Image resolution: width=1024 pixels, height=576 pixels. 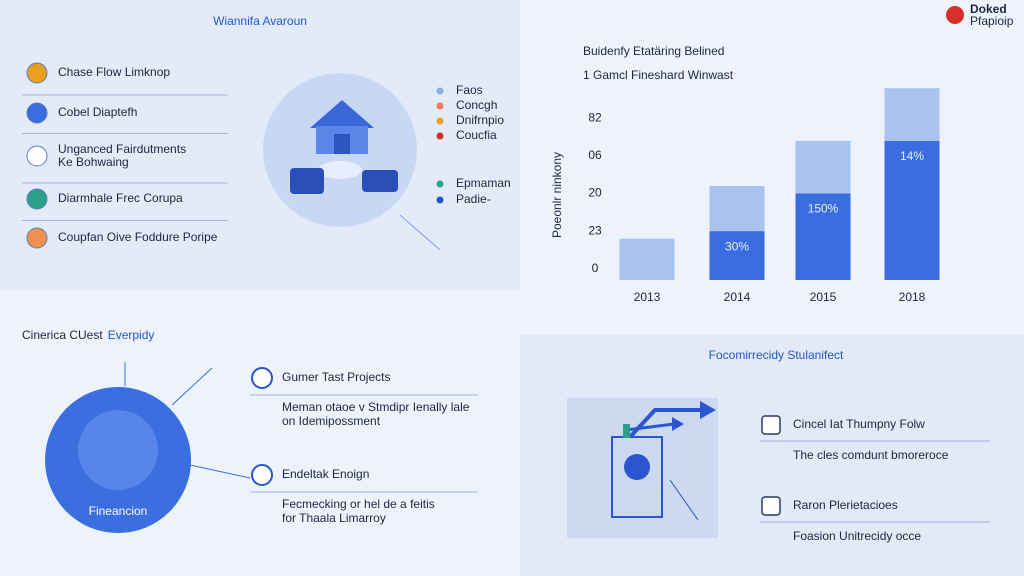 What do you see at coordinates (118, 511) in the screenshot?
I see `circle-label: Fineancion` at bounding box center [118, 511].